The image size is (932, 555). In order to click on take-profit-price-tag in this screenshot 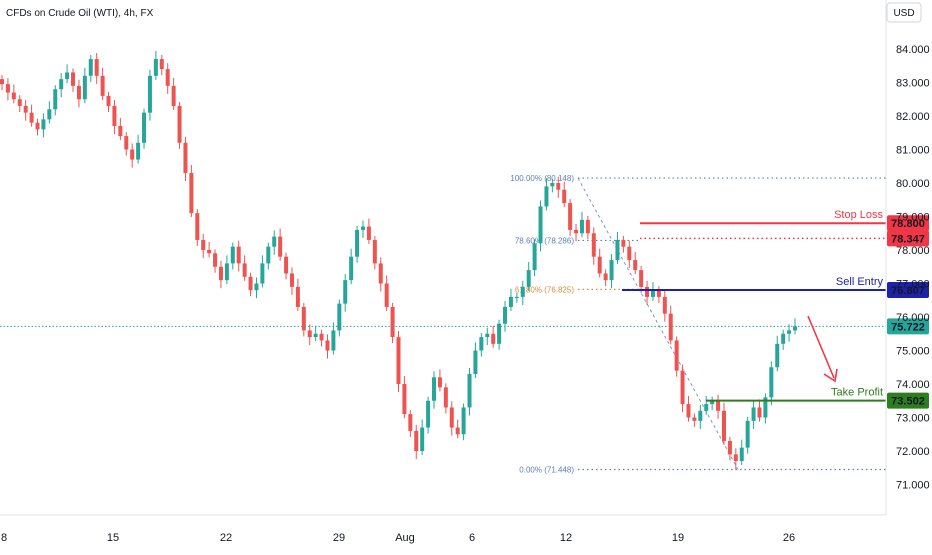, I will do `click(908, 400)`.